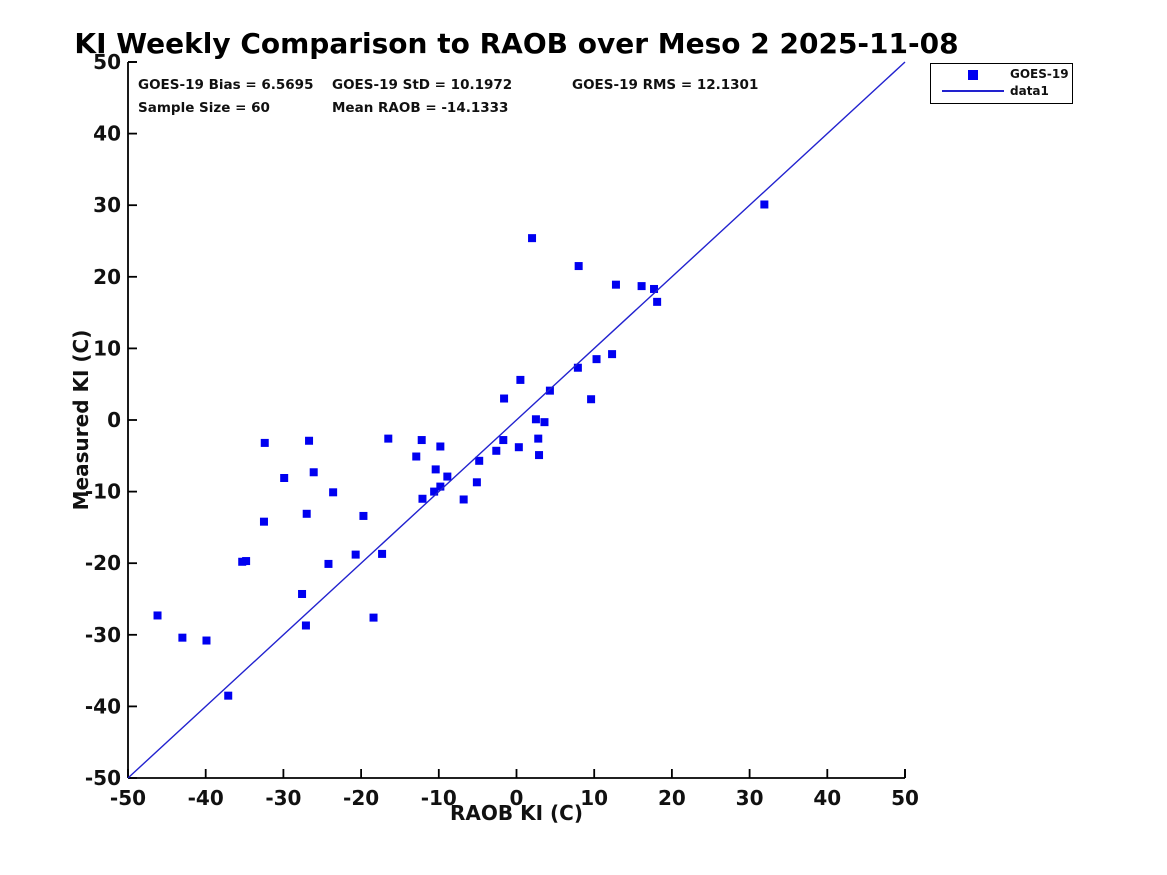  Describe the element at coordinates (1039, 74) in the screenshot. I see `legend-entry-goes19: GOES-19` at that location.